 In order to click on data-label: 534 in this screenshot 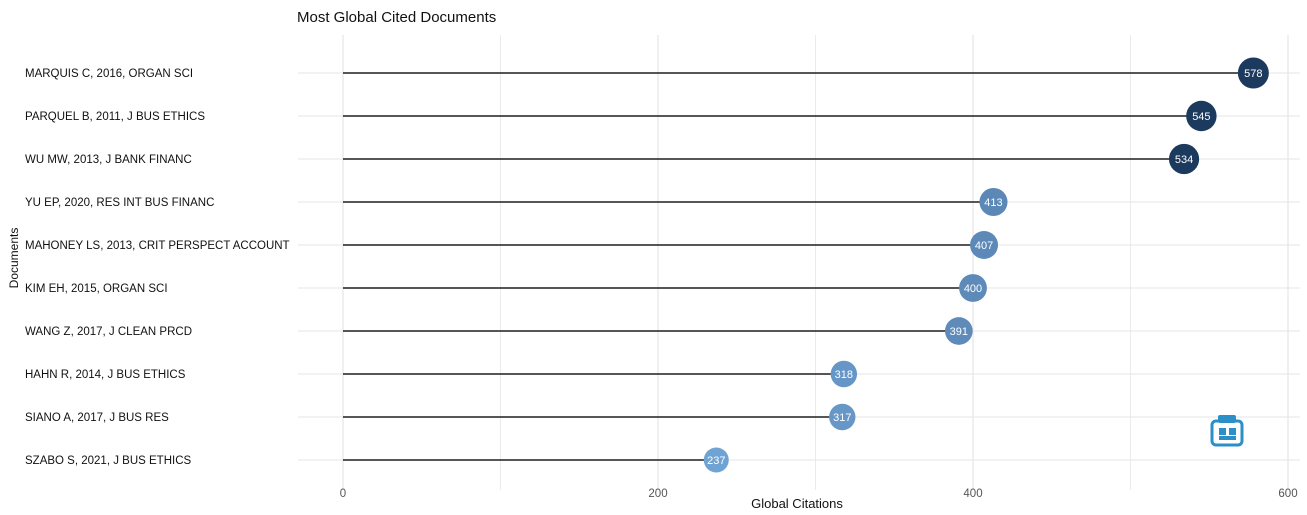, I will do `click(1184, 160)`.